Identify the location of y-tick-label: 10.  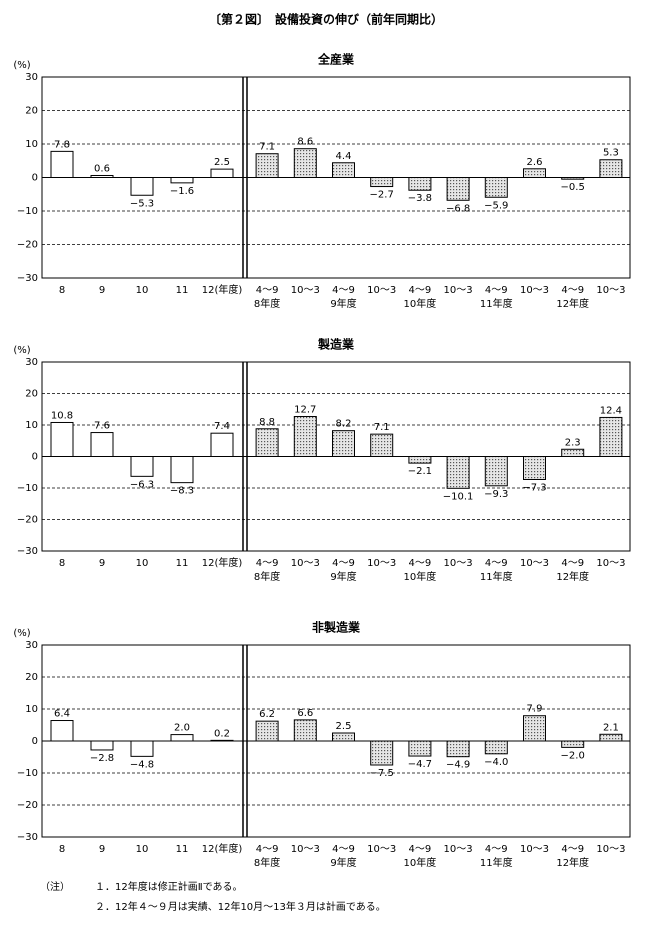
(31, 709).